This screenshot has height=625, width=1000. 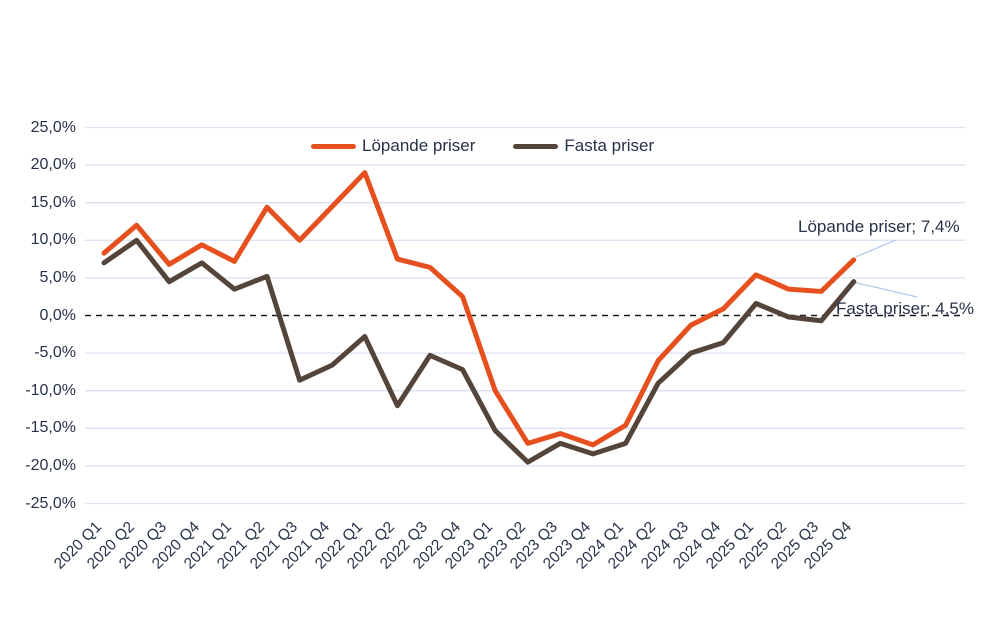 I want to click on chart-legend: Löpande priser Fasta priser, so click(x=482, y=146).